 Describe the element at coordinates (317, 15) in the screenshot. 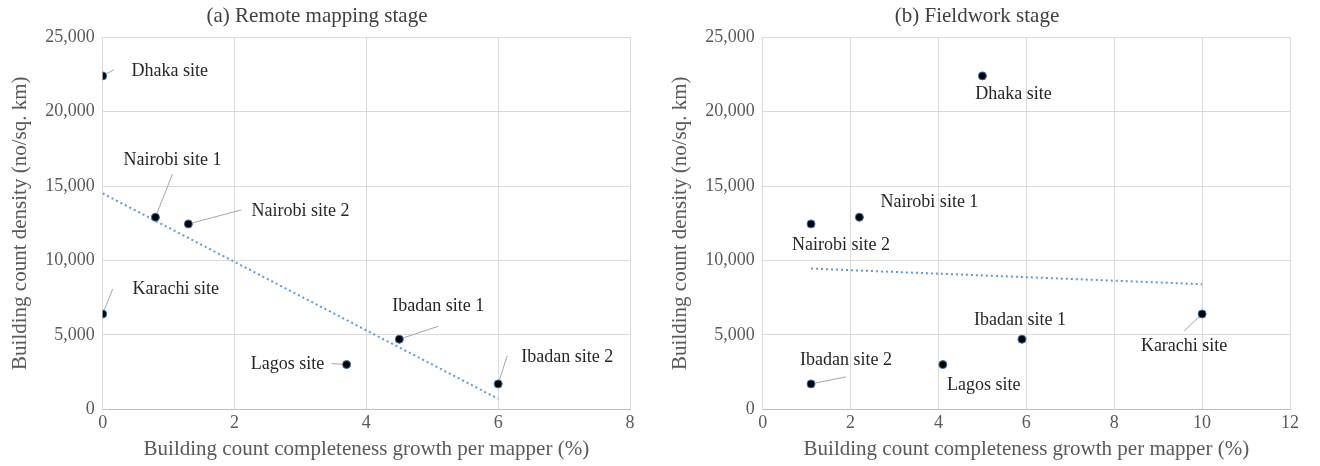

I see `chart-title: (a) Remote mapping stage` at that location.